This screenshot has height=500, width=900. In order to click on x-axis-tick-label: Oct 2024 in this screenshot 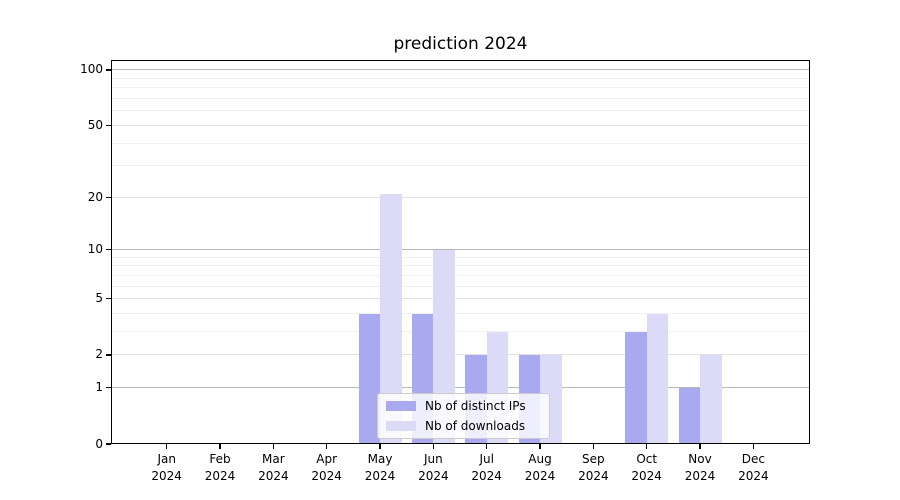, I will do `click(646, 467)`.